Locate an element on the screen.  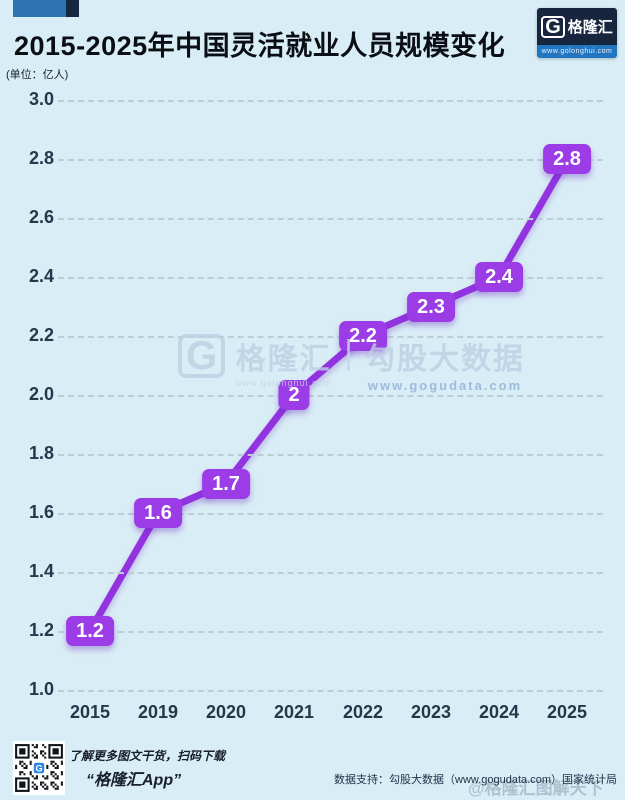
y-axis-tick: 1.6 is located at coordinates (41, 512).